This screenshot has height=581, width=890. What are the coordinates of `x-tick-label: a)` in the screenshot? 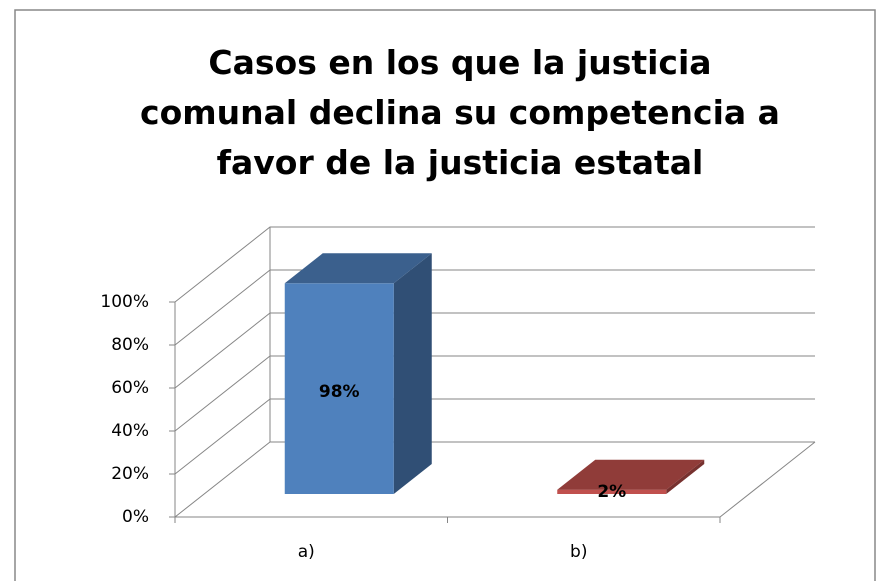 It's located at (306, 552).